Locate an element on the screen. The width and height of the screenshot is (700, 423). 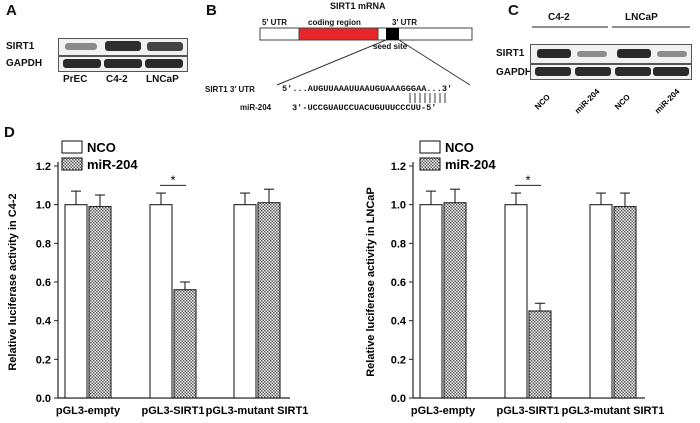
blot-a-label-sirt1: SIRT1 is located at coordinates (20, 46).